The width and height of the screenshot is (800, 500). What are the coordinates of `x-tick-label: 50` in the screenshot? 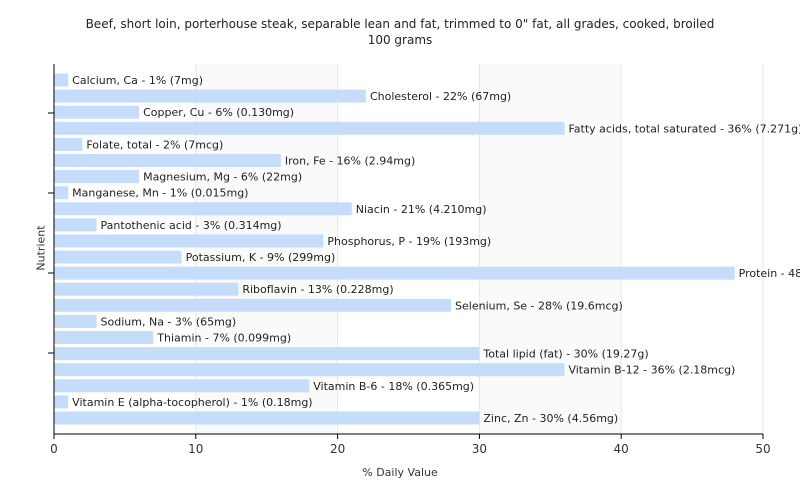 It's located at (762, 449).